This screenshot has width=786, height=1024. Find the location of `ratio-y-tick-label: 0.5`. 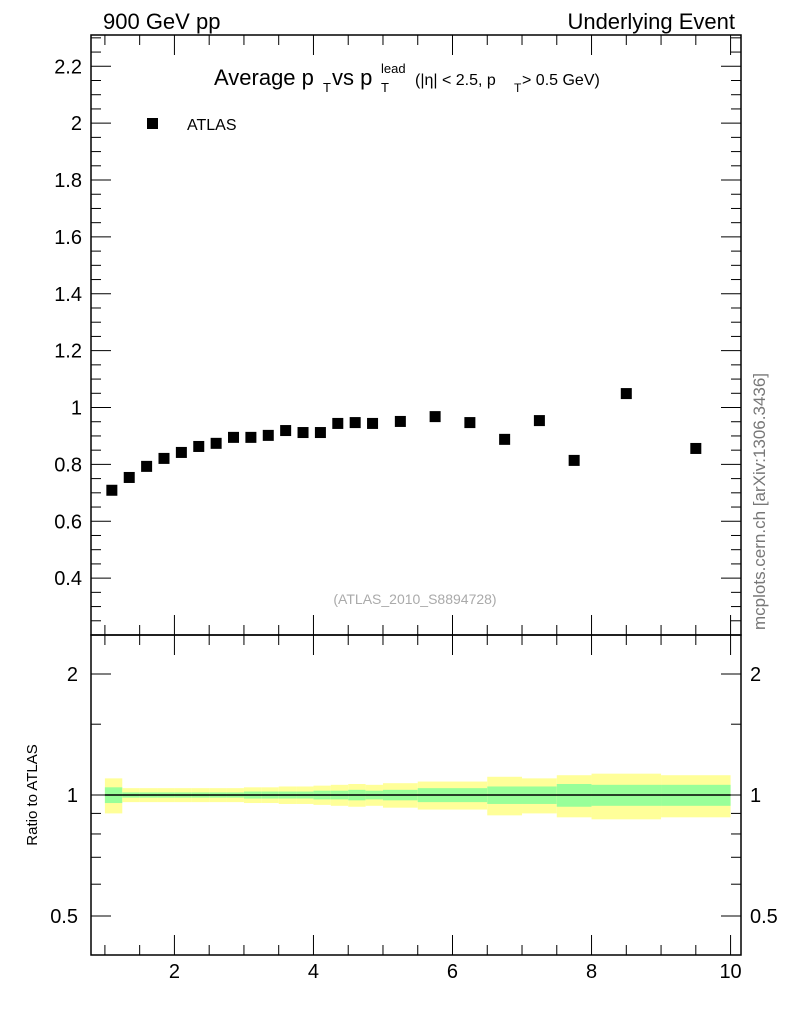

ratio-y-tick-label: 0.5 is located at coordinates (64, 917).